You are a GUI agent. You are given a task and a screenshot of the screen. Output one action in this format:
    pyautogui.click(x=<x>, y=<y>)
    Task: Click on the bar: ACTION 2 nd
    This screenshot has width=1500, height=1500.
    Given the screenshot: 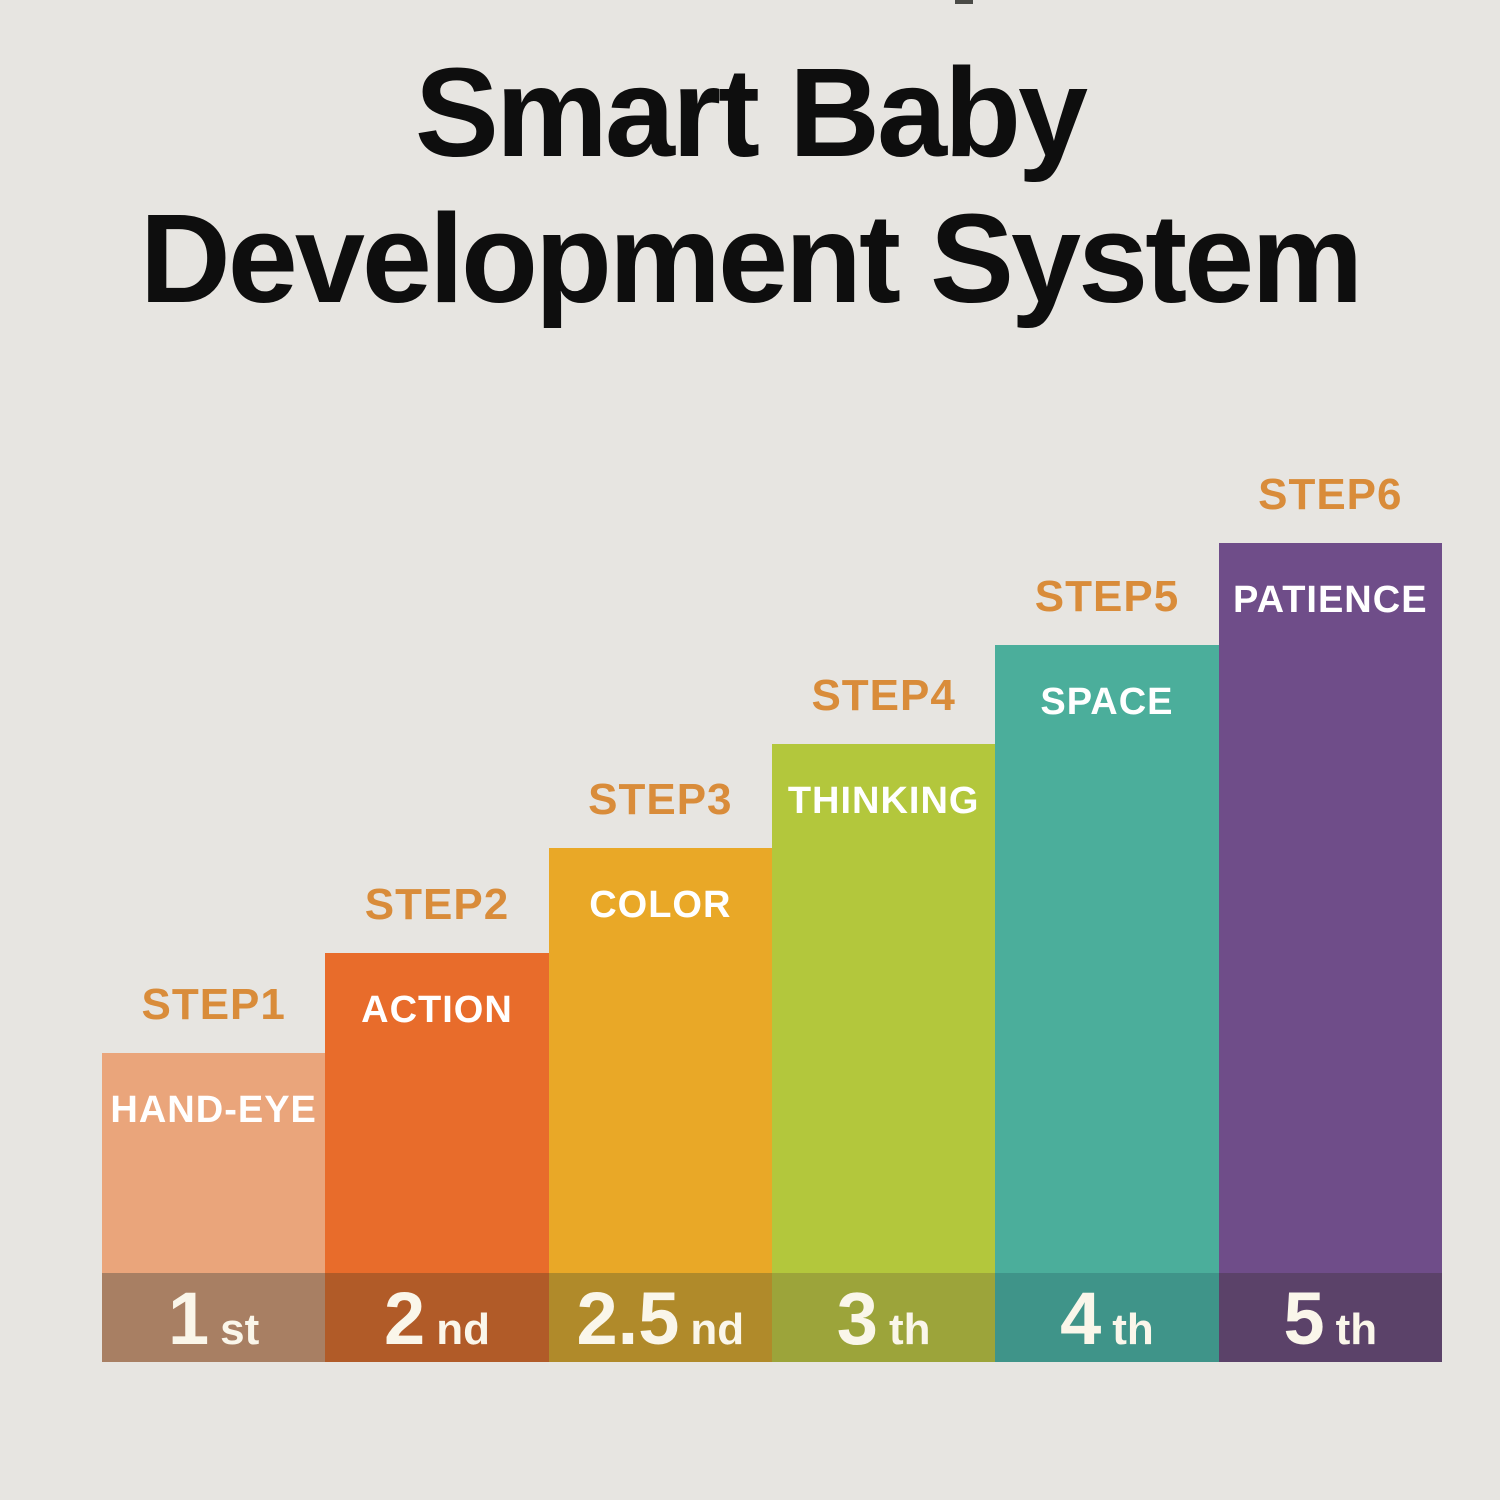 What is the action you would take?
    pyautogui.click(x=437, y=1157)
    